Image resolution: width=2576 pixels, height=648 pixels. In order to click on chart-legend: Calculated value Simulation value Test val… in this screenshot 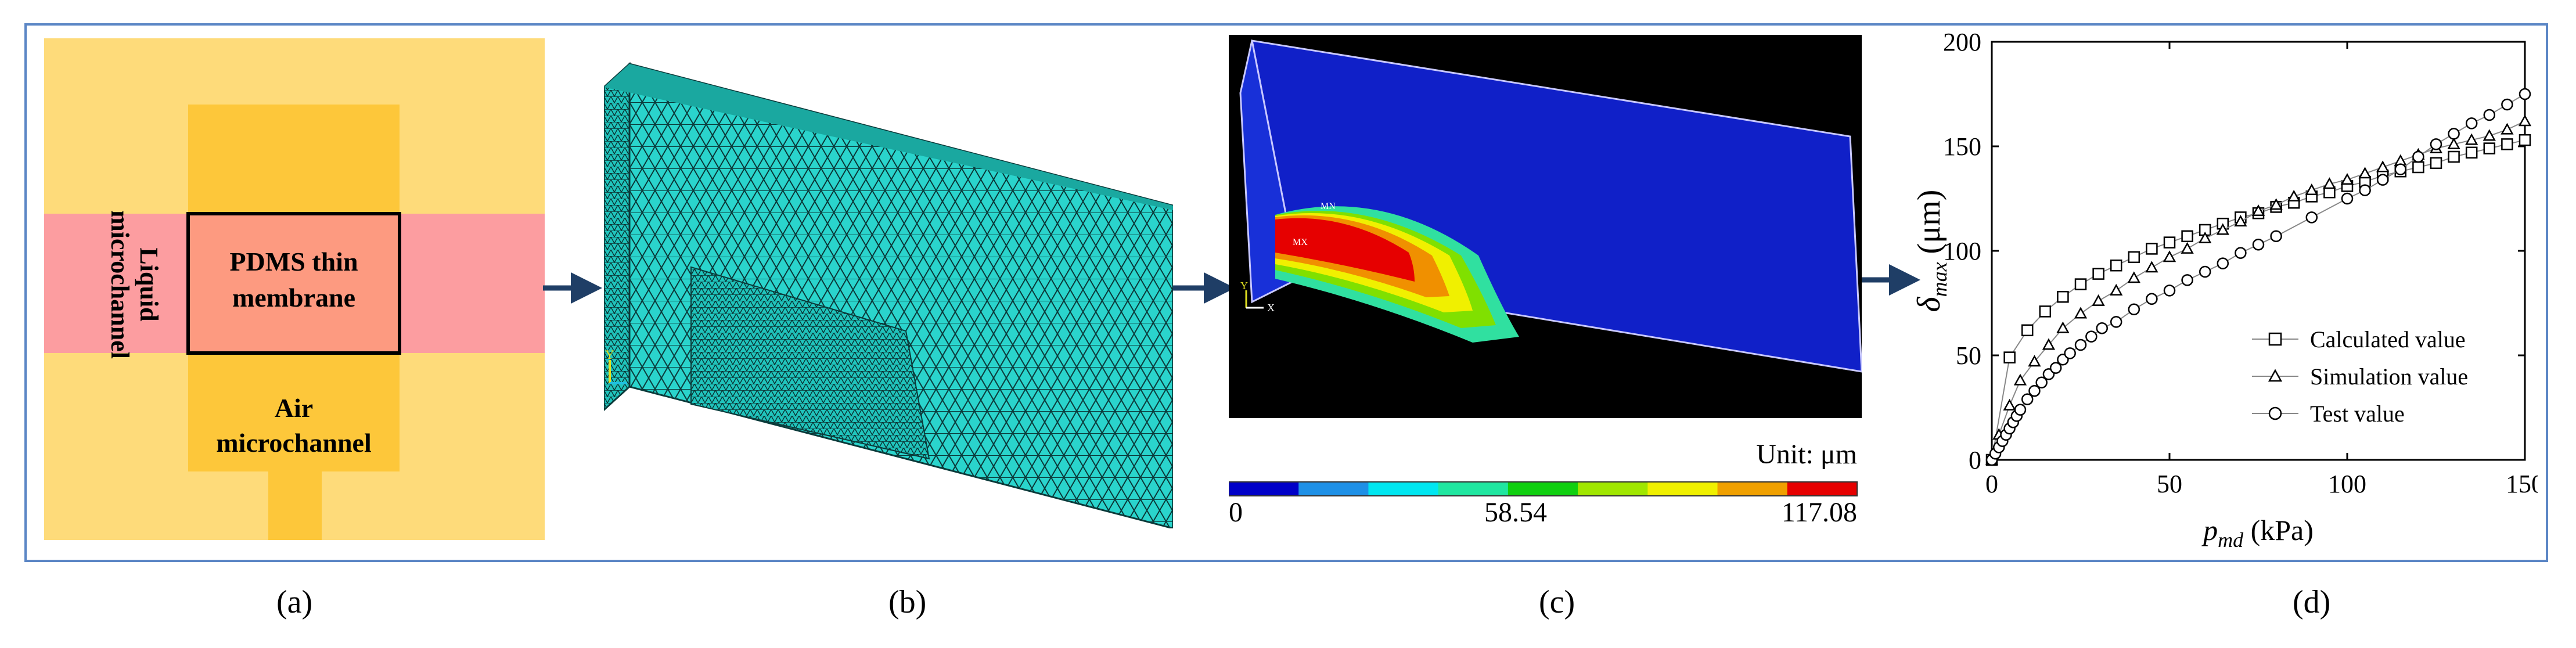, I will do `click(2360, 377)`.